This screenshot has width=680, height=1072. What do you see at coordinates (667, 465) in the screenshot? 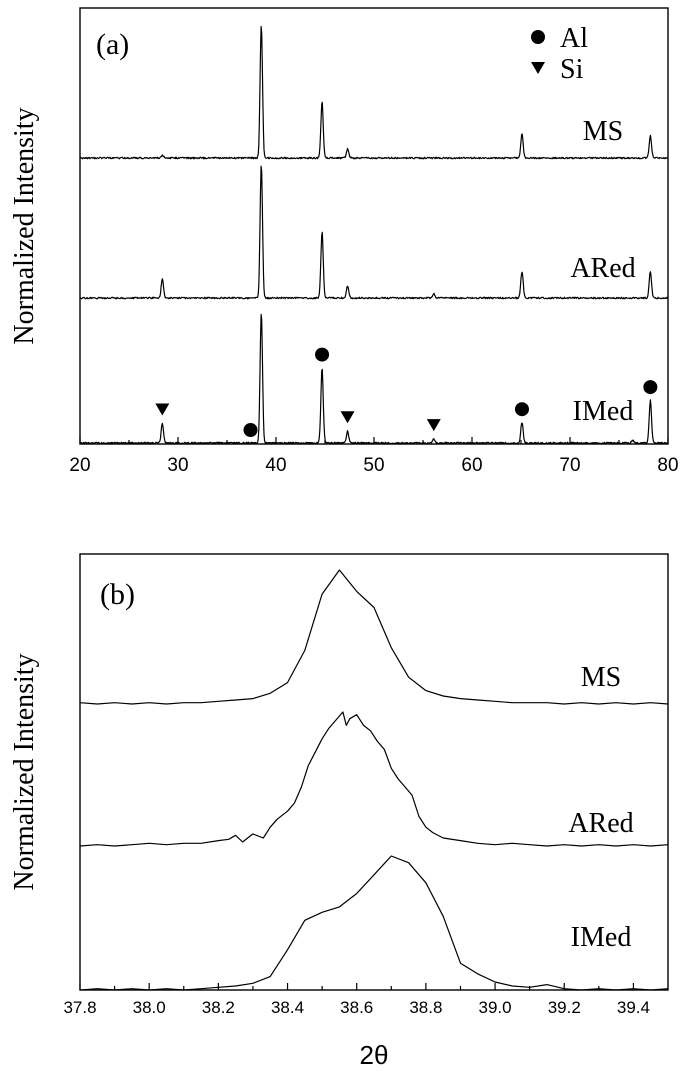
I see `x-tick-label: 80` at bounding box center [667, 465].